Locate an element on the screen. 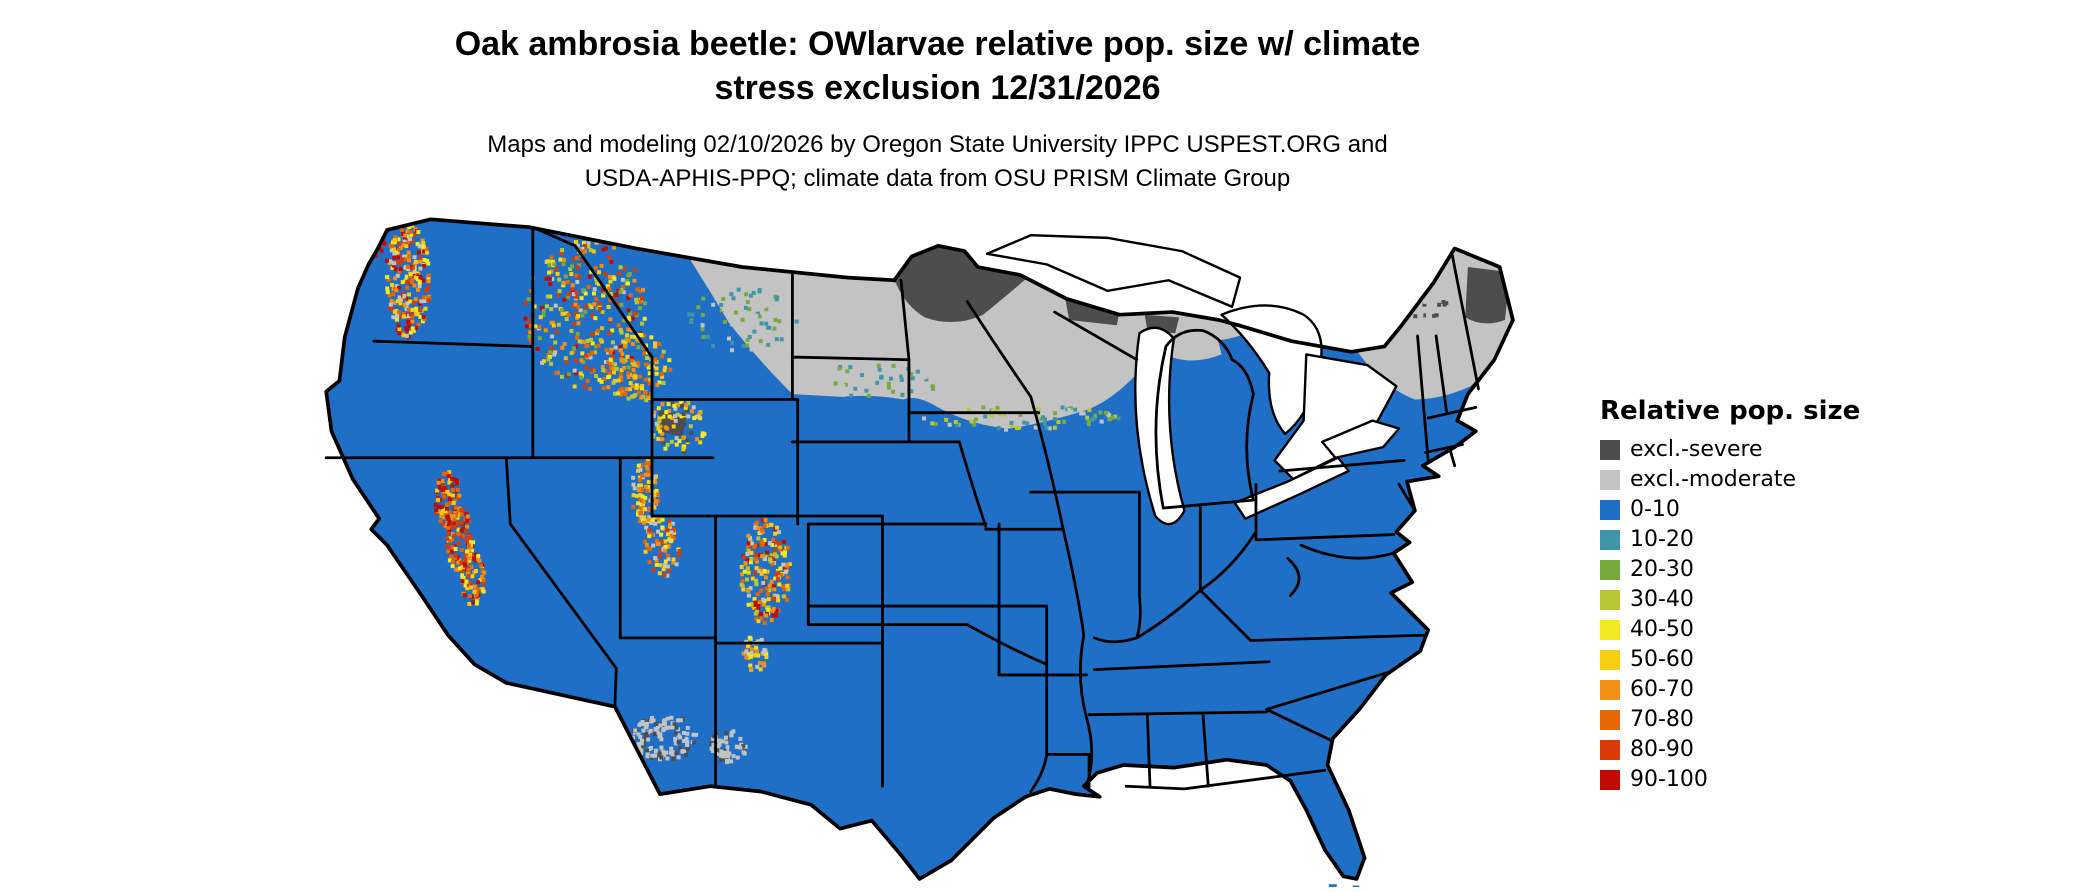 The width and height of the screenshot is (2100, 892). legend-item-b80: 80-90 is located at coordinates (1730, 750).